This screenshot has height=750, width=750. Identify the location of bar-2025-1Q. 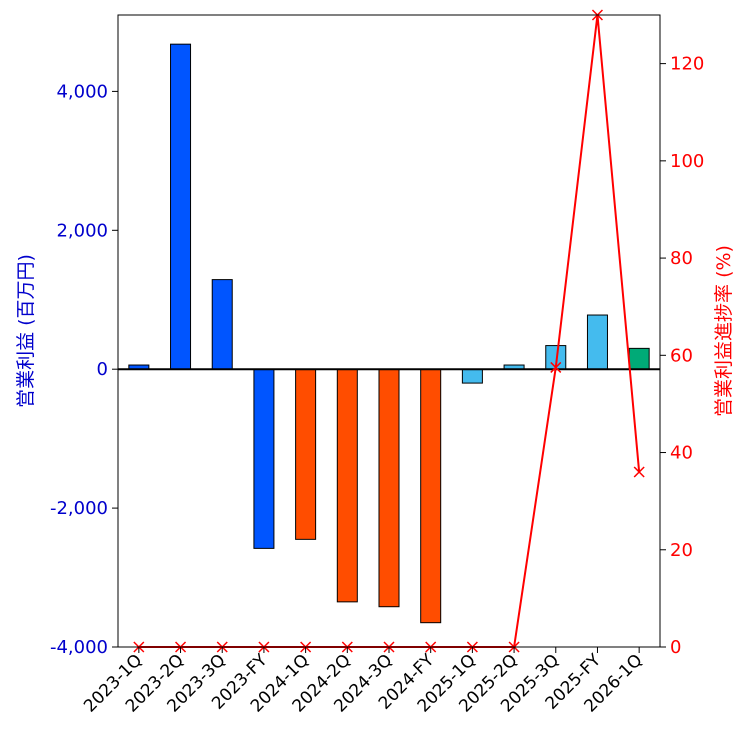
(472, 376).